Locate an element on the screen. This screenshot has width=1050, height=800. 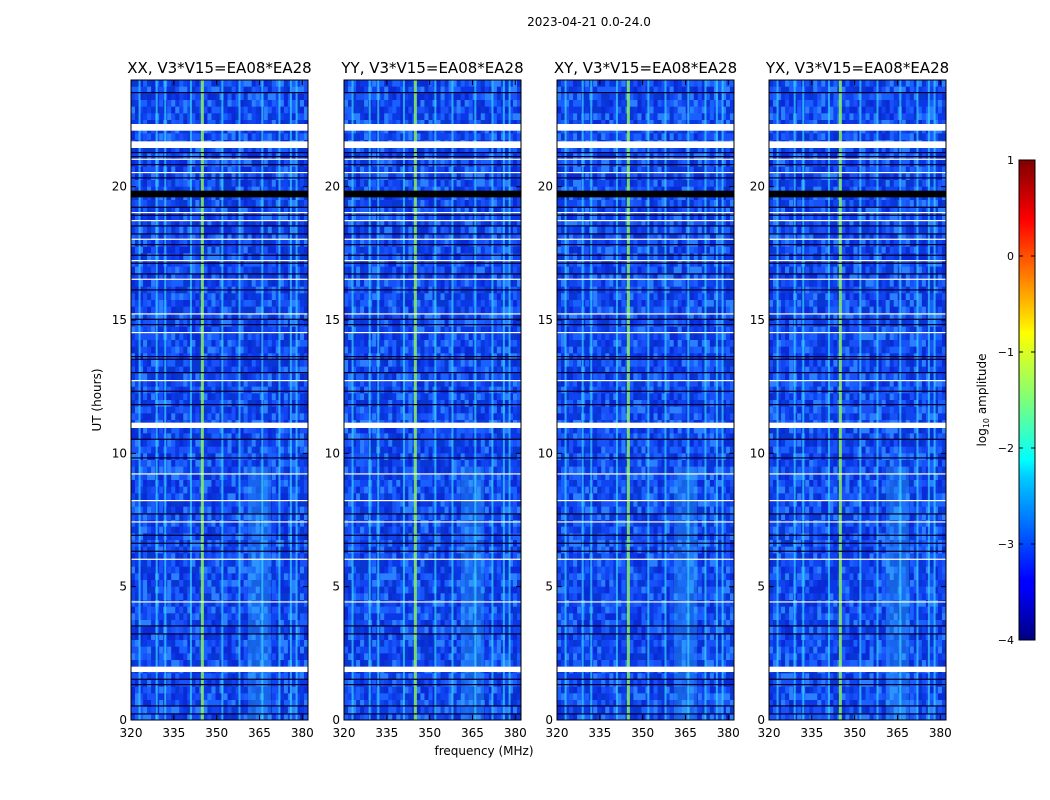
broadband-emission is located at coordinates (685, 593).